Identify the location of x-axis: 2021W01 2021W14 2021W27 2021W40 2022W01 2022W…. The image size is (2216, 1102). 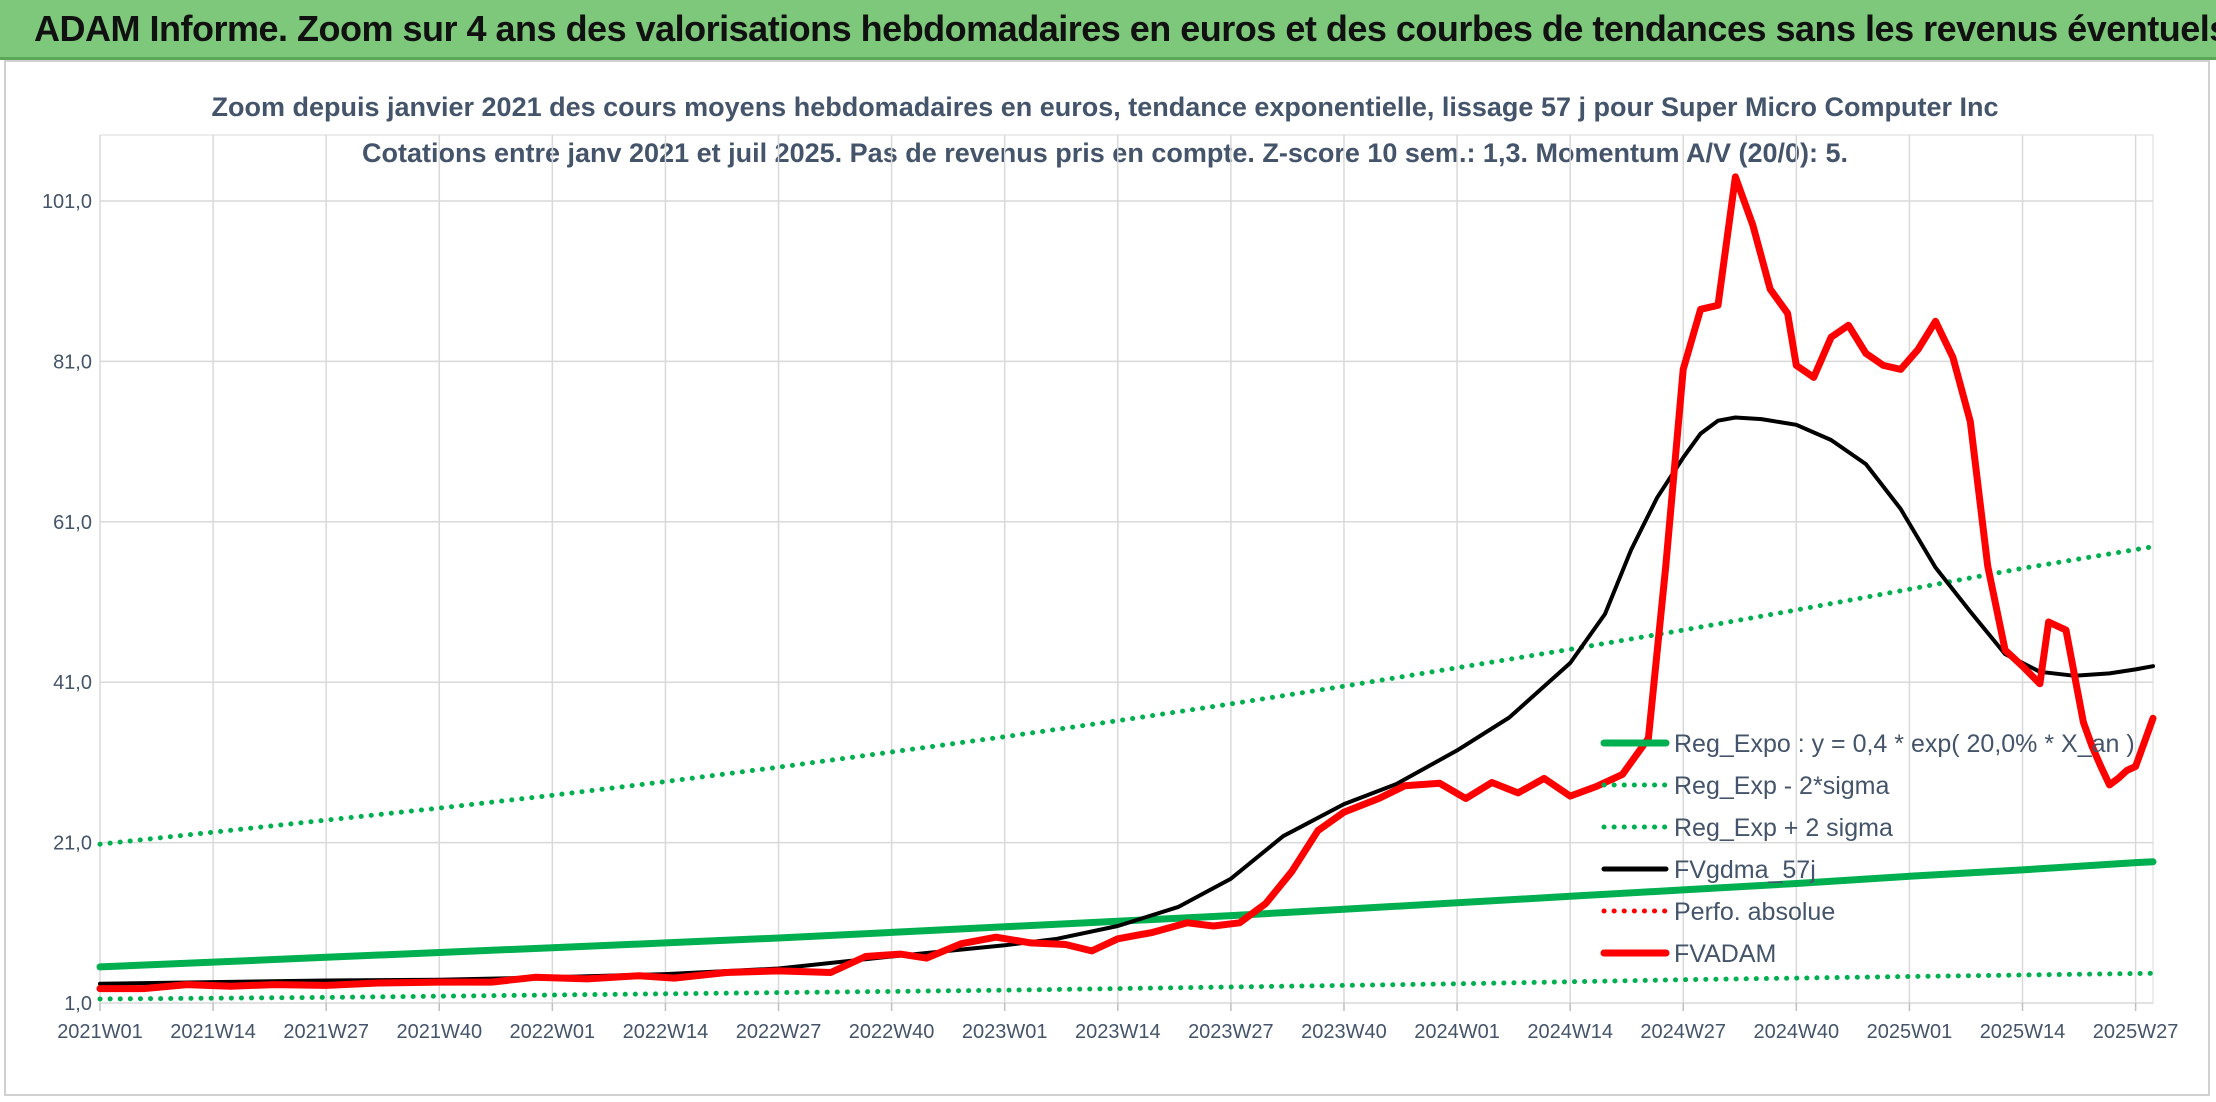
(1117, 1032).